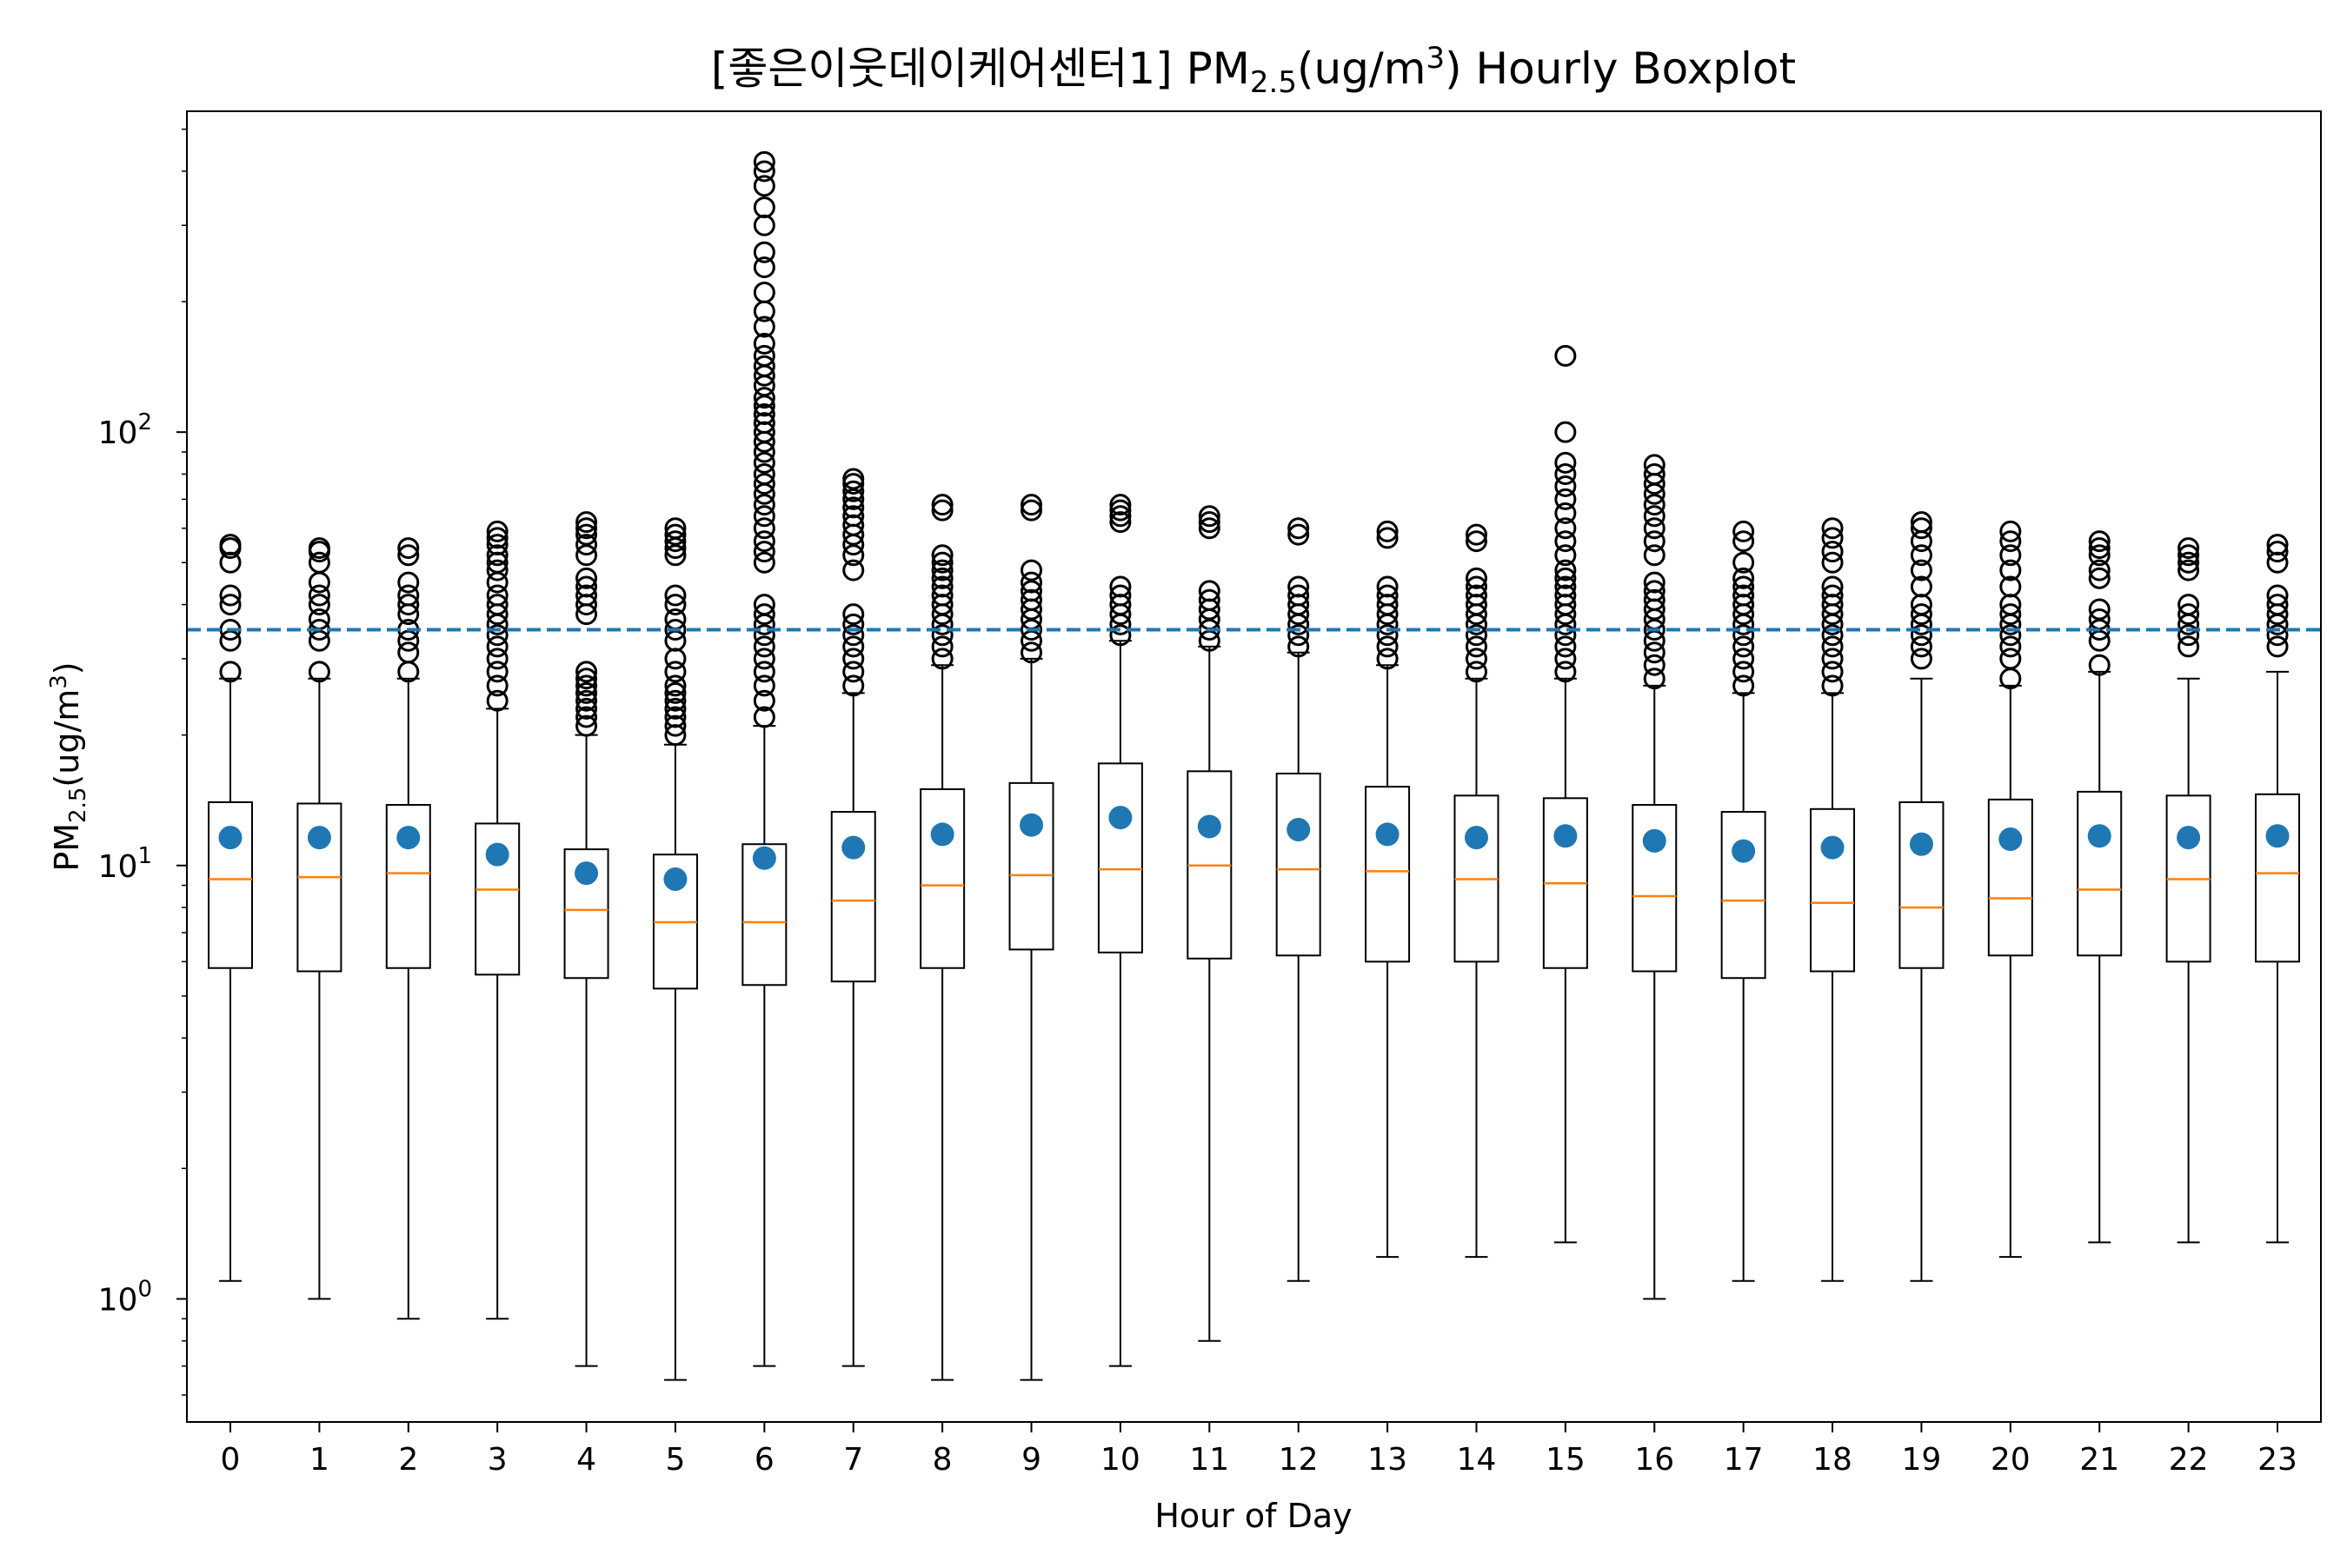  What do you see at coordinates (765, 1460) in the screenshot?
I see `x-tick-label: 6` at bounding box center [765, 1460].